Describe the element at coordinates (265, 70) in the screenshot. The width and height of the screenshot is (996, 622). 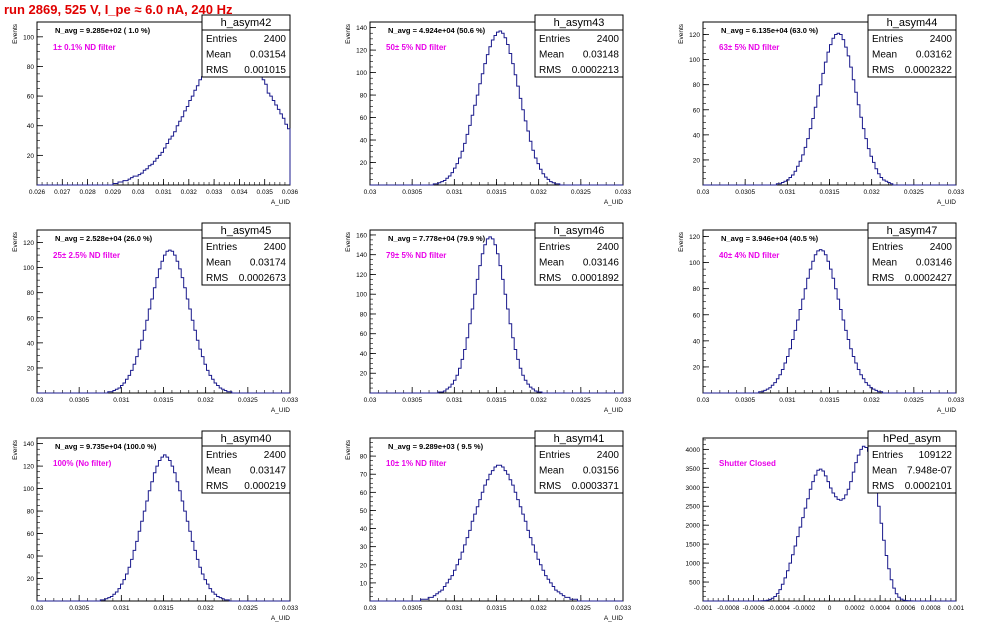
I see `stats-value-rms: 0.001015` at that location.